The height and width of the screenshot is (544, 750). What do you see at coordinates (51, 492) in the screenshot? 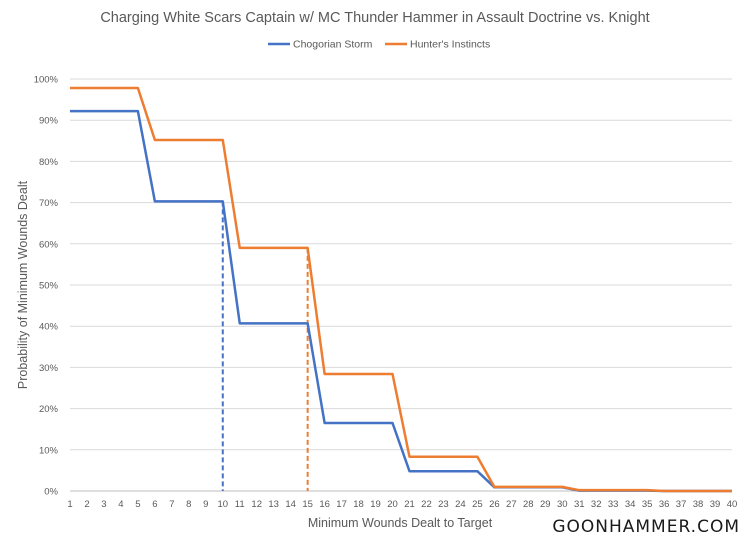
I see `y-tick-label: 0%` at bounding box center [51, 492].